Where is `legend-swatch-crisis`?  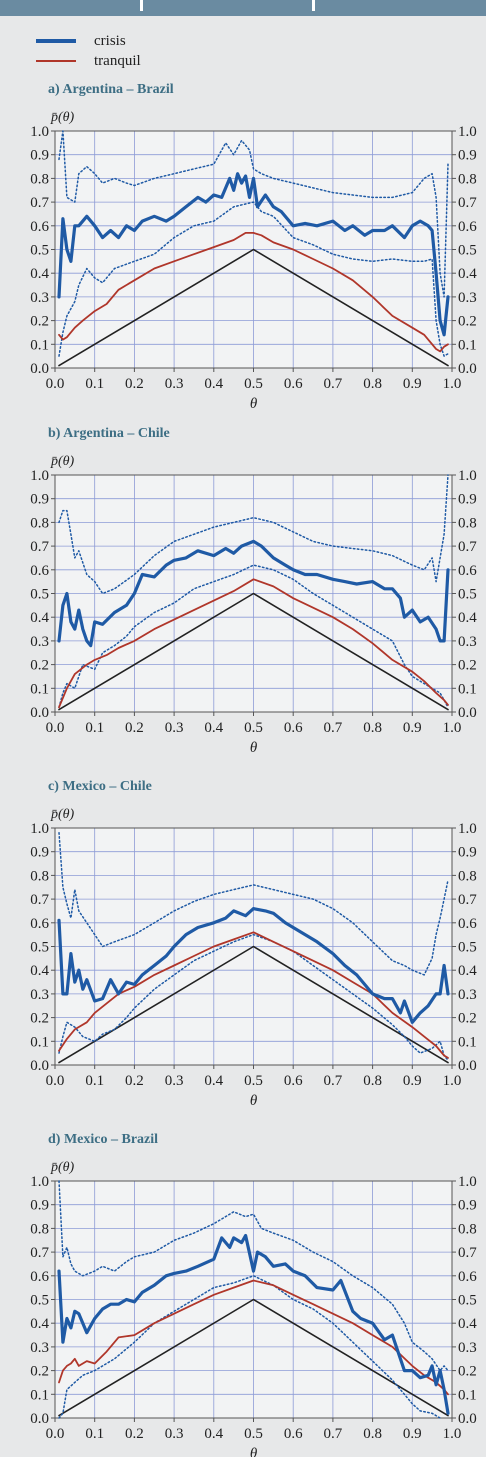
legend-swatch-crisis is located at coordinates (56, 41).